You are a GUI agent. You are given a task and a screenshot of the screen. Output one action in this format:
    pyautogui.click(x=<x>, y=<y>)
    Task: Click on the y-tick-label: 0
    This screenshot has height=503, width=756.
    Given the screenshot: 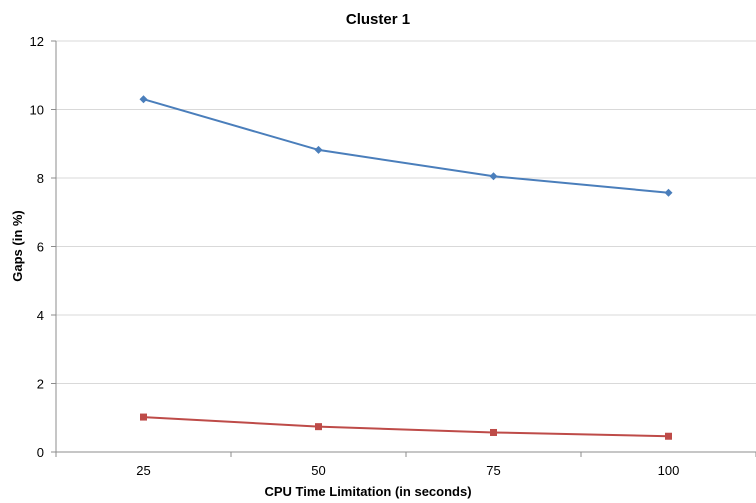 What is the action you would take?
    pyautogui.click(x=40, y=452)
    